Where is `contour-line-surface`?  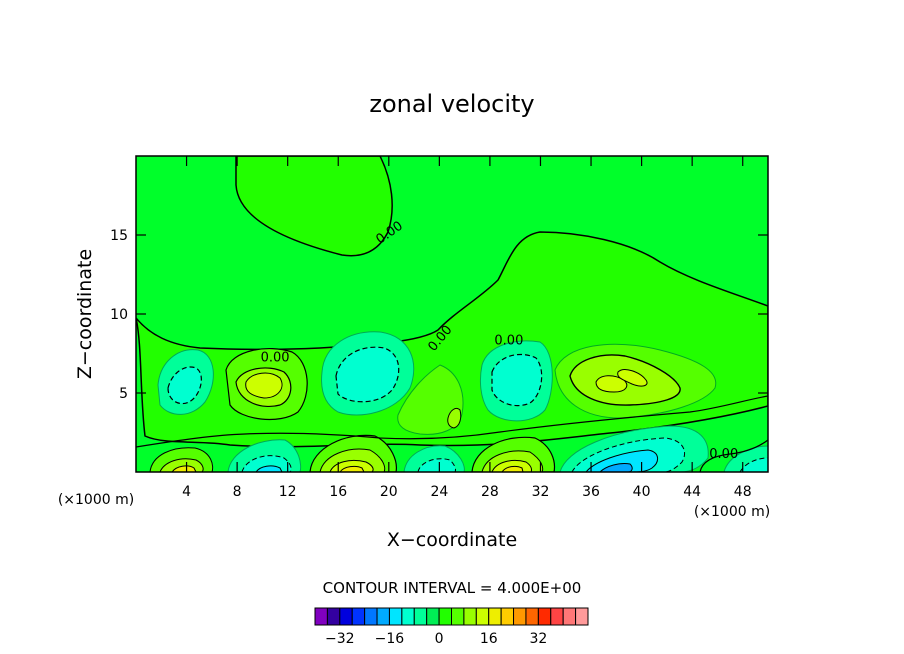
contour-line-surface is located at coordinates (452, 421).